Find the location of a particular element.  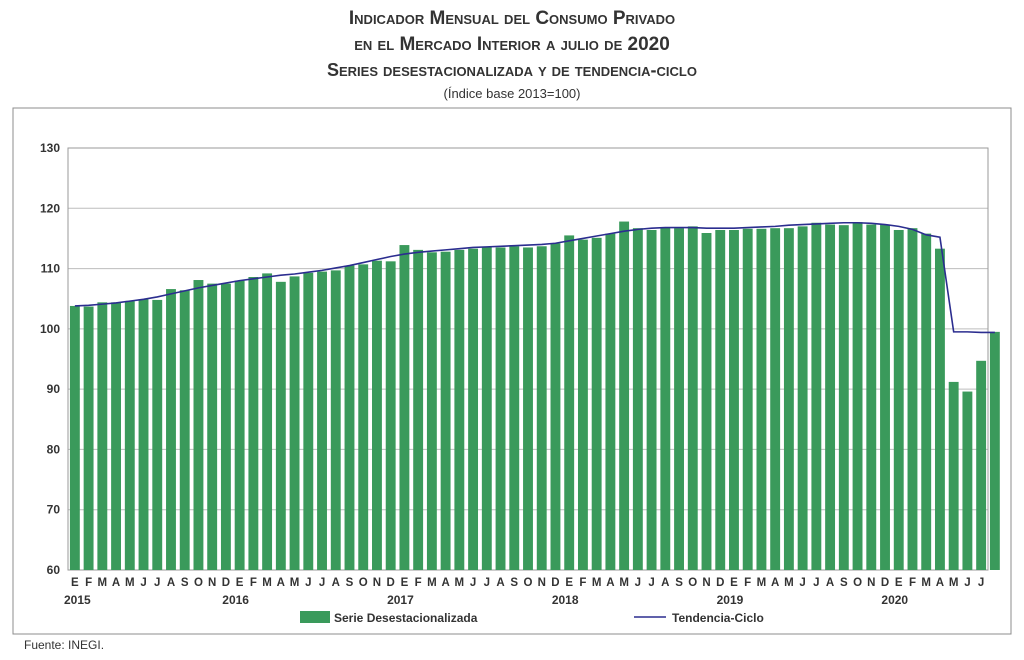

legend-swatch-bars is located at coordinates (315, 617).